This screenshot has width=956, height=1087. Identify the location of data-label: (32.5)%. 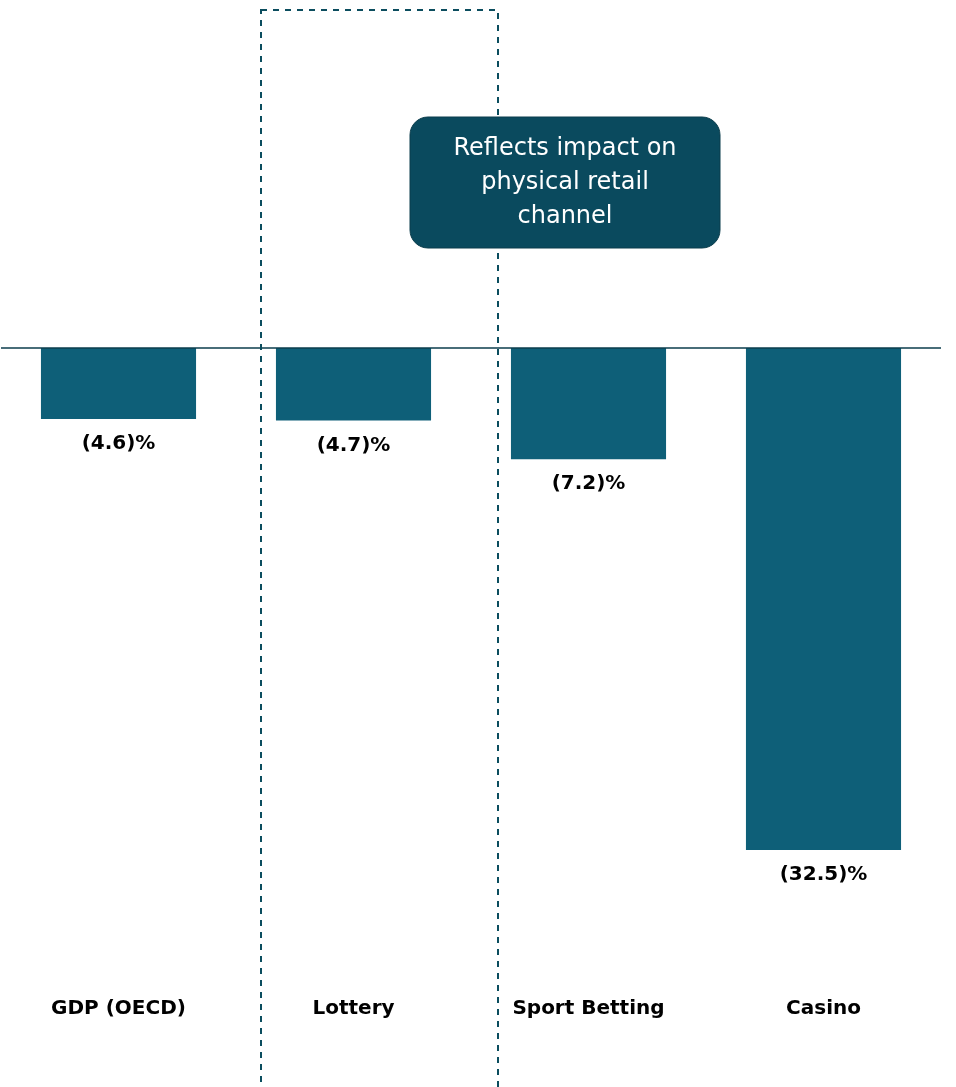
(823, 873).